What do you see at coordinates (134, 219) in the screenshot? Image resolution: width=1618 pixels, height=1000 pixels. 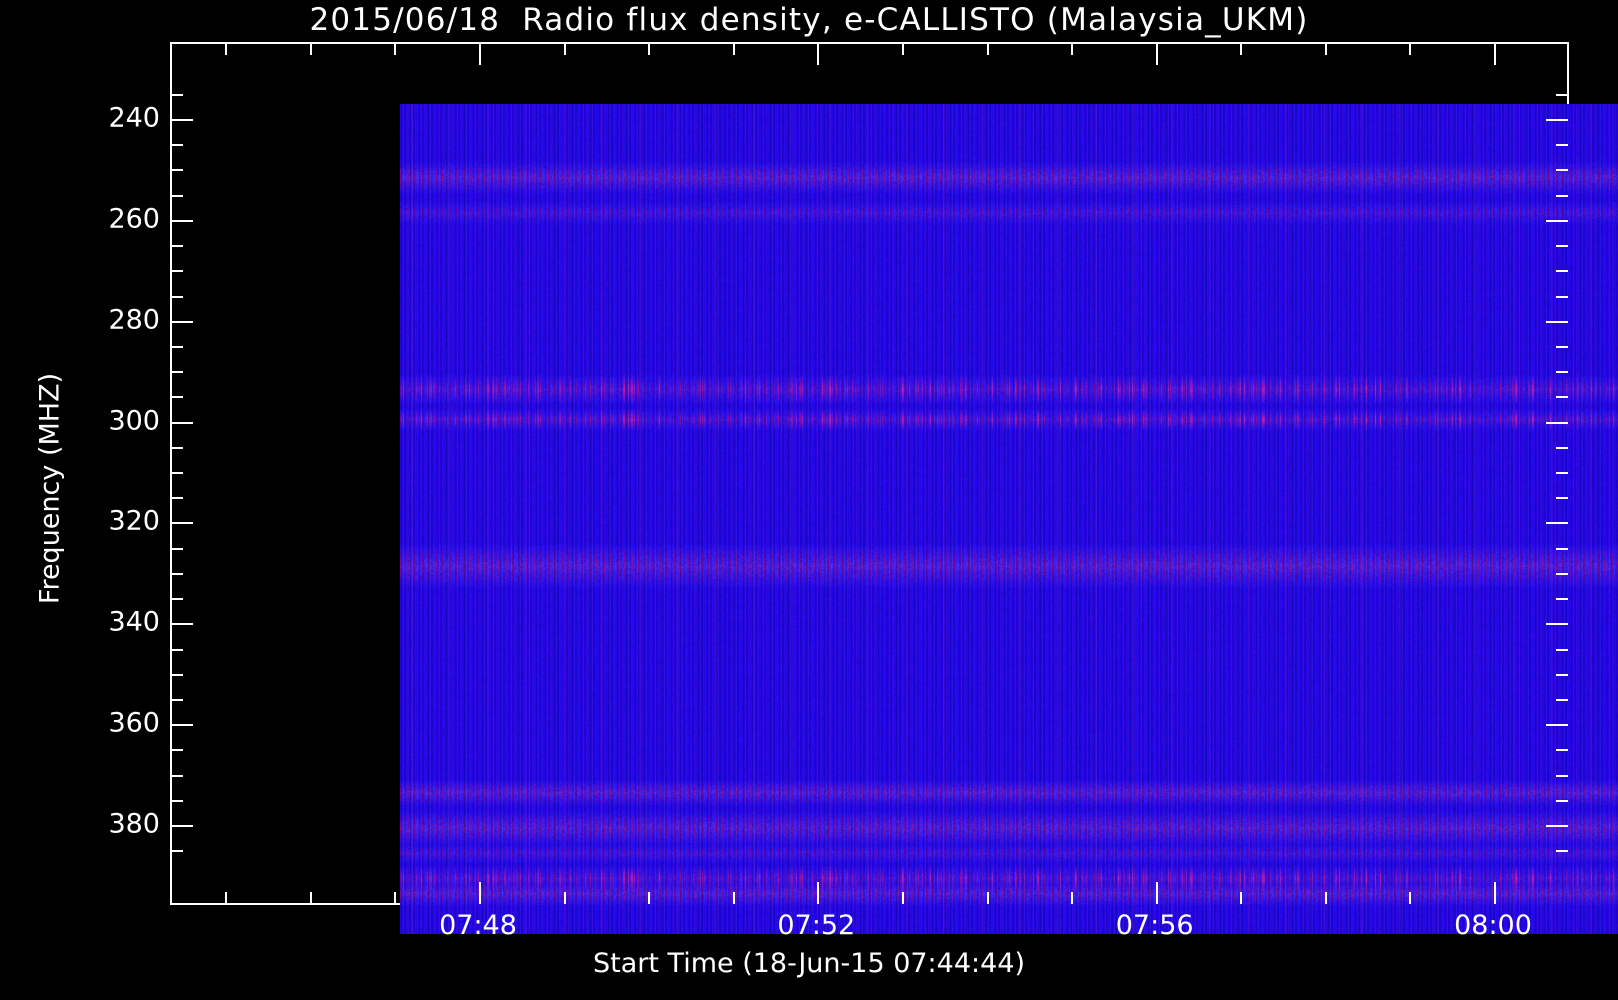 I see `y-tick-label: 260` at bounding box center [134, 219].